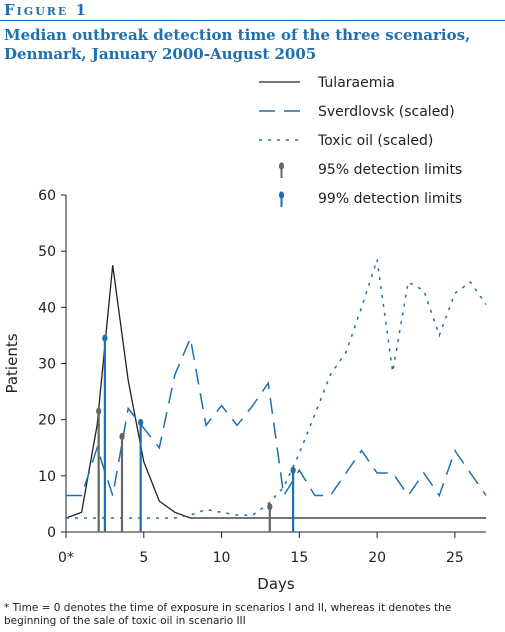  What do you see at coordinates (356, 83) in the screenshot?
I see `legend-label: Tularaemia` at bounding box center [356, 83].